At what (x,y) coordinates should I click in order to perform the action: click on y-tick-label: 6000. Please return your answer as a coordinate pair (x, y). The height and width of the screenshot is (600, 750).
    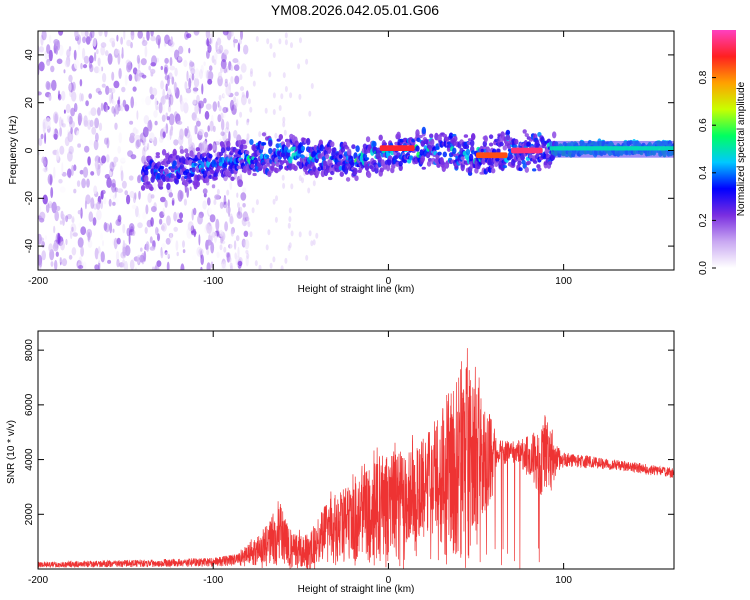
    Looking at the image, I should click on (29, 404).